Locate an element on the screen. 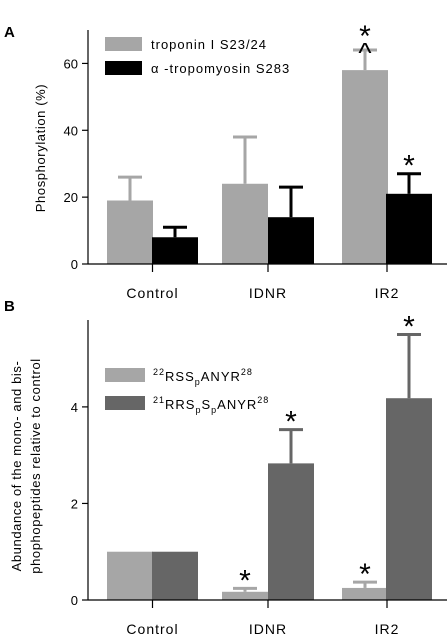  bar-b-s1-c2 is located at coordinates (409, 499).